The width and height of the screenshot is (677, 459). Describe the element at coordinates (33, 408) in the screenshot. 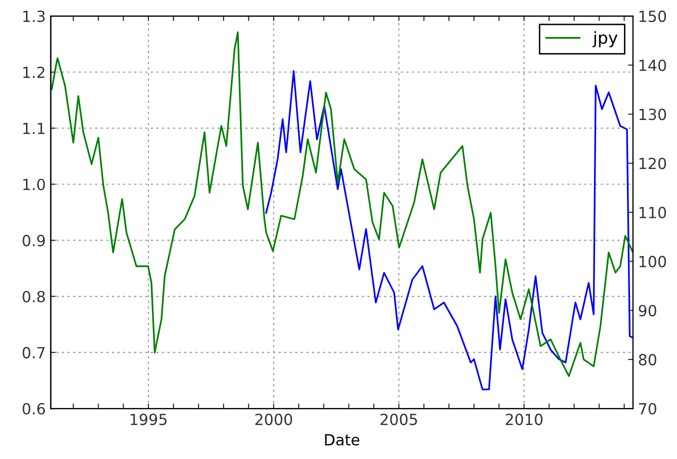

I see `y-tick-label: 0.6` at that location.